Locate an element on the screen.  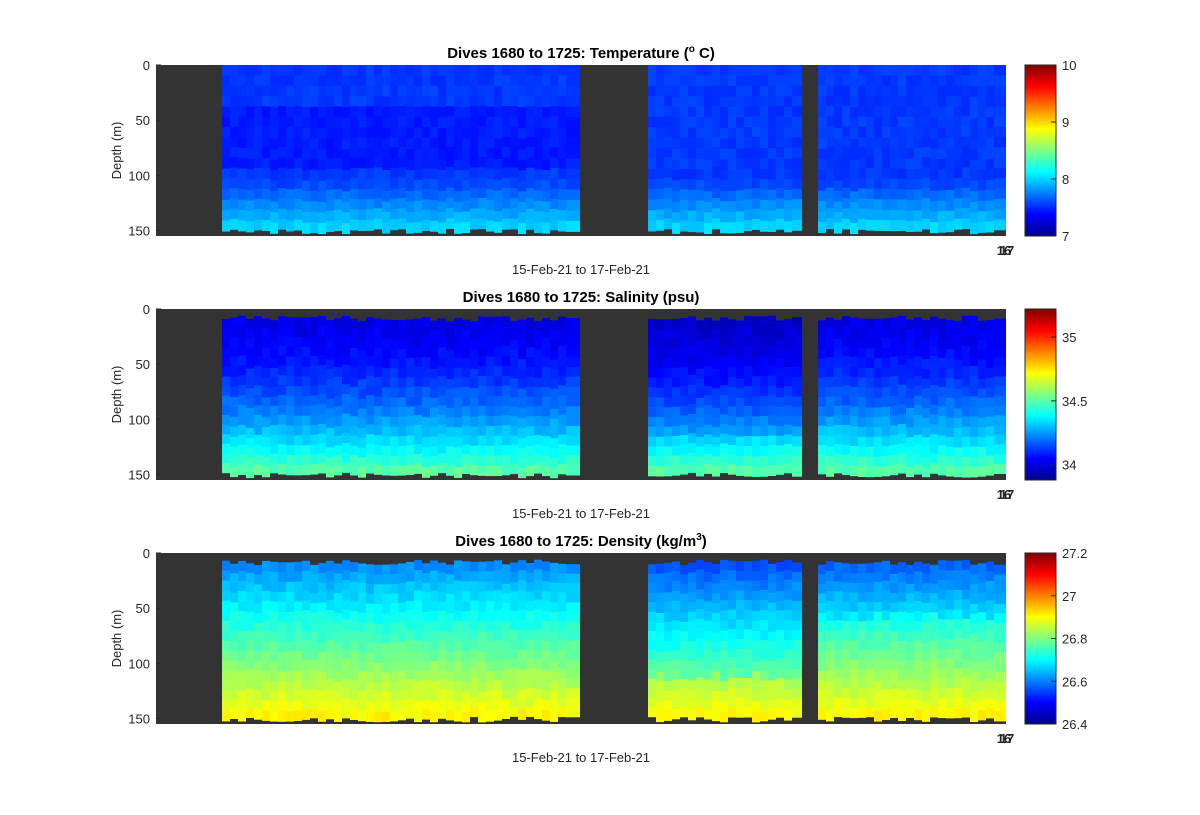
chart-title: Dives 1680 to 1725: Temperature (o C) is located at coordinates (581, 53).